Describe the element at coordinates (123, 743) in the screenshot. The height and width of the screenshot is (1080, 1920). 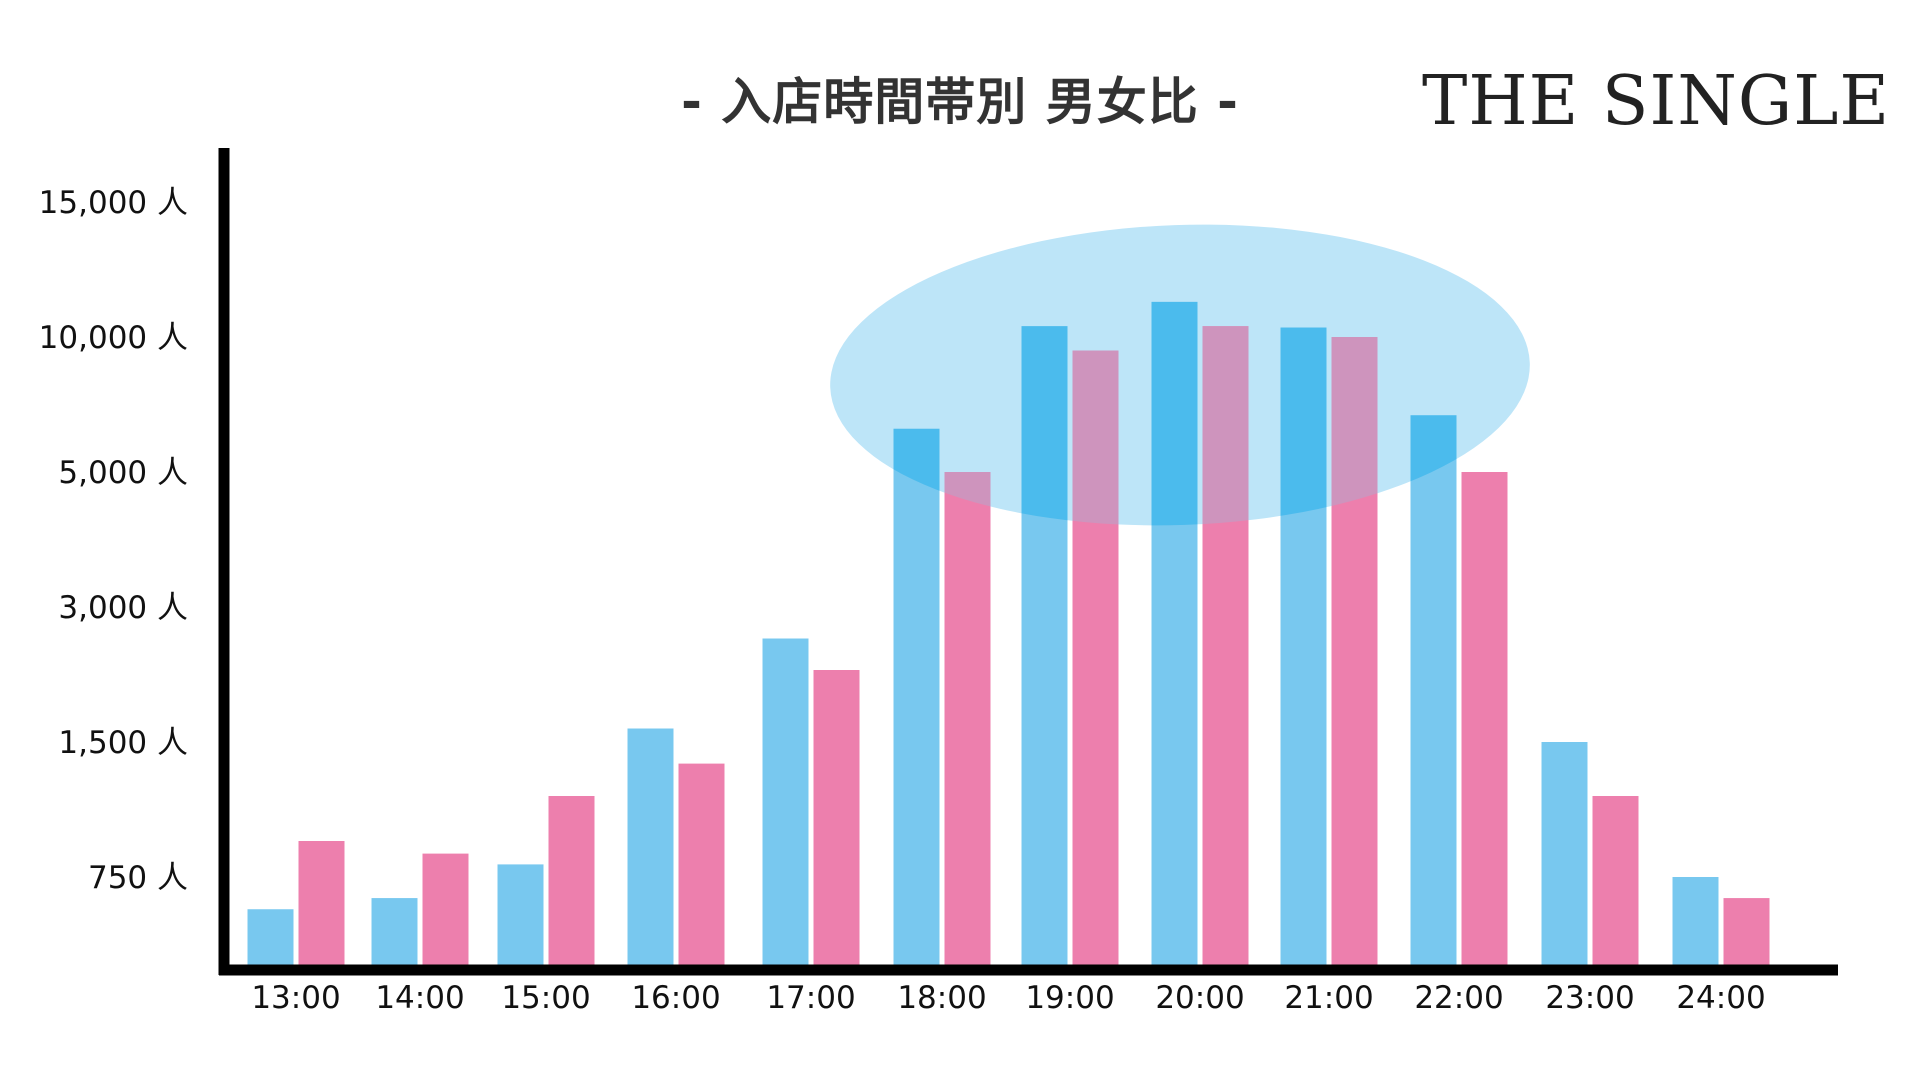
I see `y-tick-label: 1,500 人` at that location.